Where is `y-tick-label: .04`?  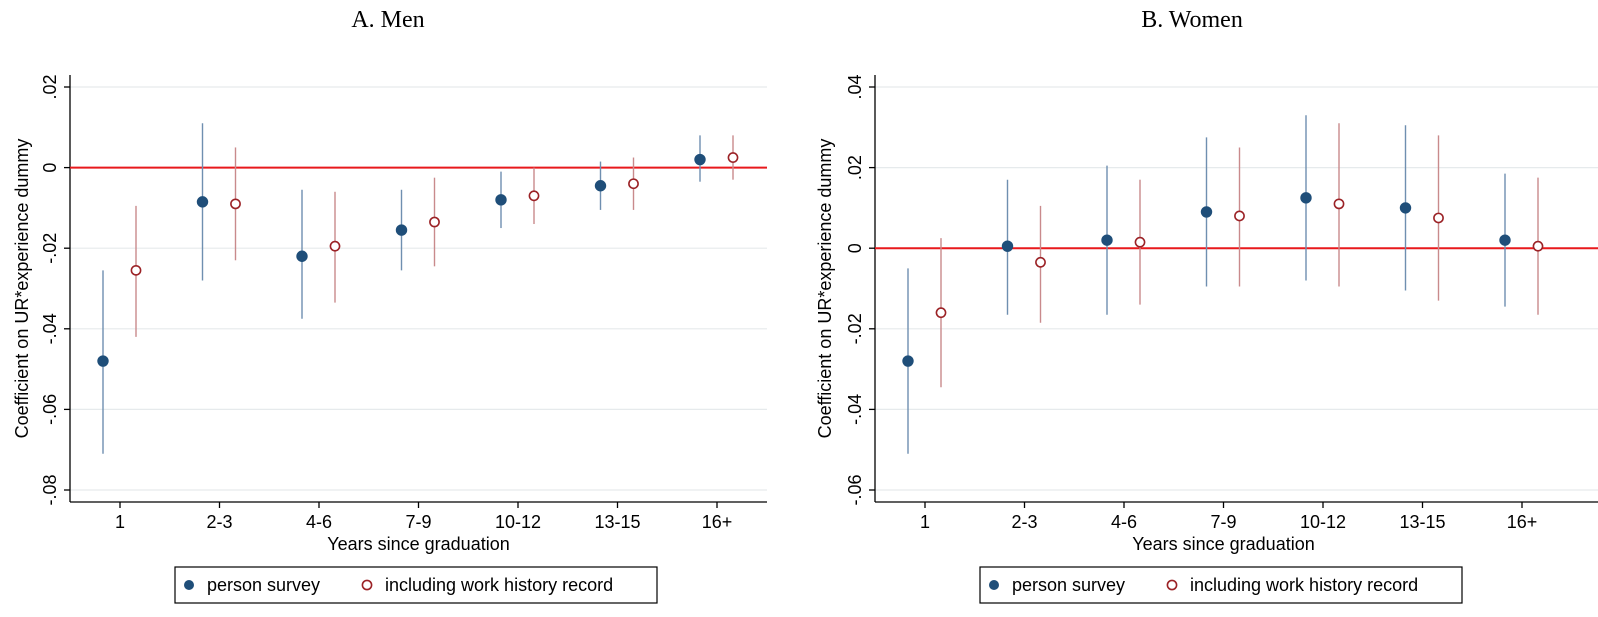
y-tick-label: .04 is located at coordinates (855, 86).